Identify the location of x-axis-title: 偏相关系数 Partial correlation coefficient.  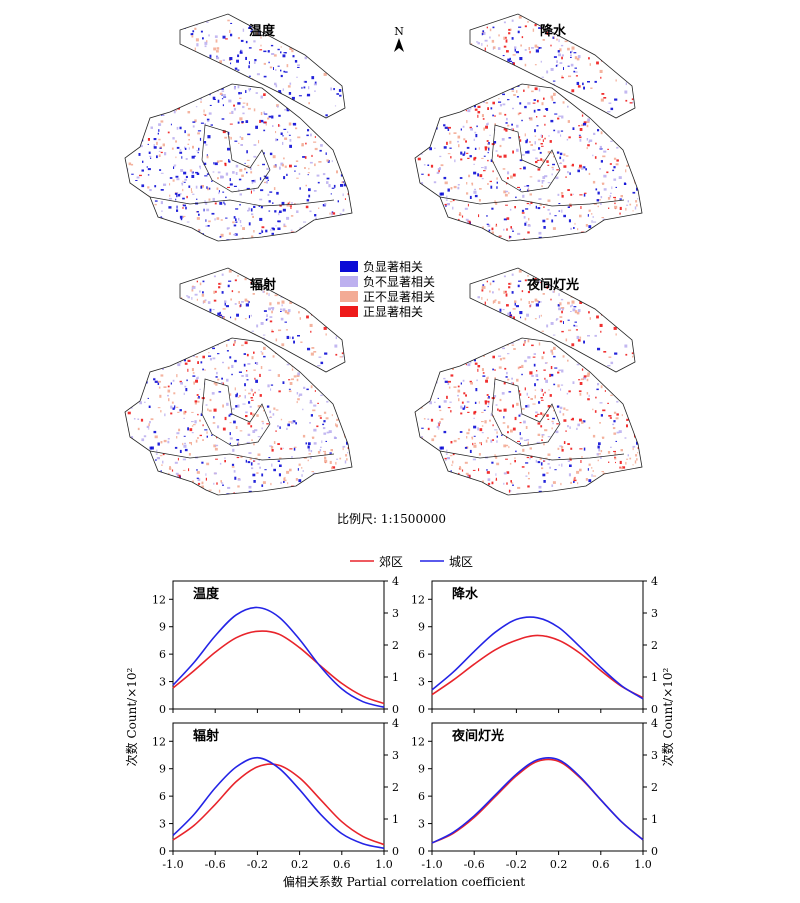
(404, 881).